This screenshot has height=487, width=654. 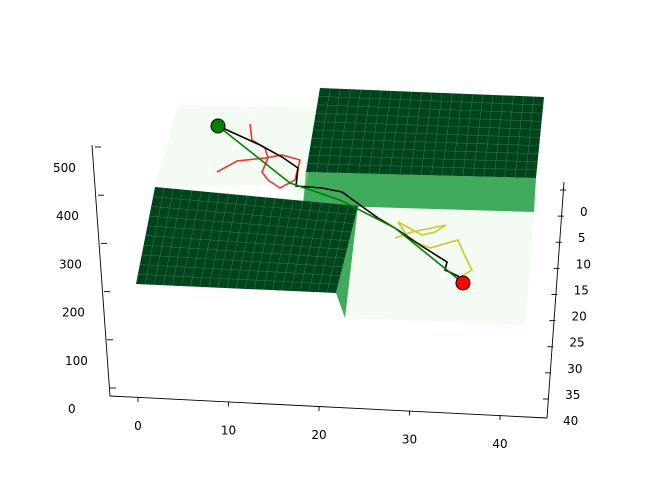 What do you see at coordinates (218, 126) in the screenshot?
I see `start-marker` at bounding box center [218, 126].